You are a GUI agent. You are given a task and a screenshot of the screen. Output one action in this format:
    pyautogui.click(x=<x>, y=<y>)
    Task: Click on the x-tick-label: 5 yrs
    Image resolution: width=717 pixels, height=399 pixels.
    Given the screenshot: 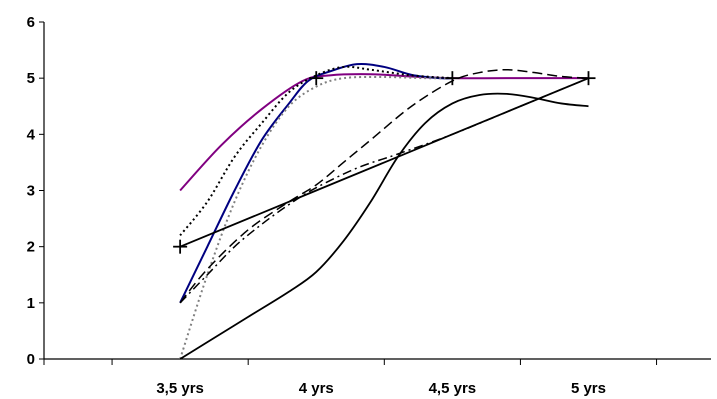 What is the action you would take?
    pyautogui.click(x=588, y=388)
    